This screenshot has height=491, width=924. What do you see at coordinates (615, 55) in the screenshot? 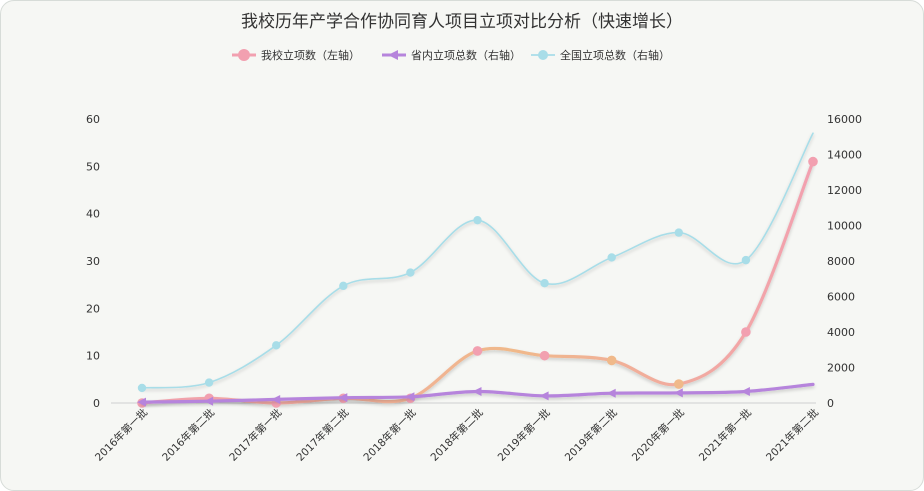
I see `legend-label: 全国立项总数（右轴）` at bounding box center [615, 55].